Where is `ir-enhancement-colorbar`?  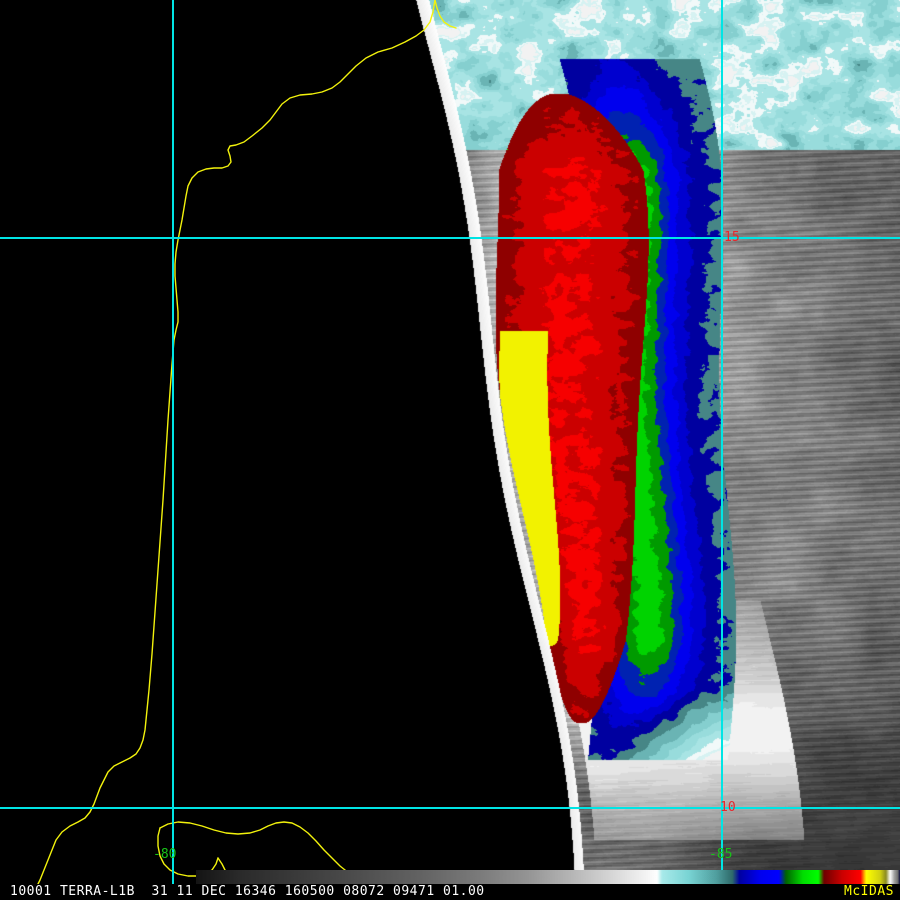 ir-enhancement-colorbar is located at coordinates (548, 877).